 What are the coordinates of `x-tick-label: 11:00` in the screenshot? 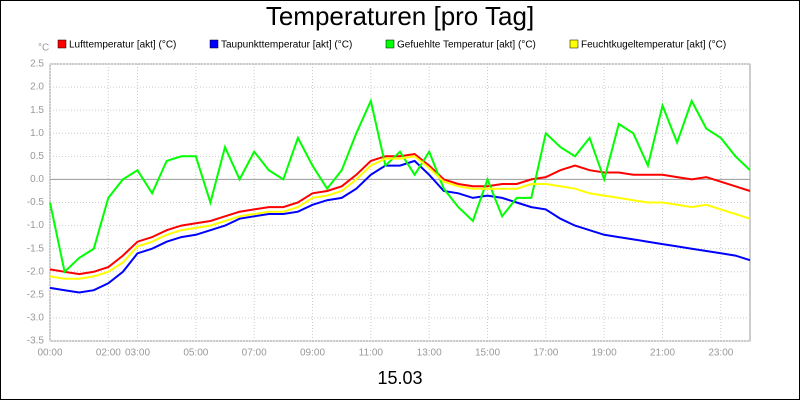 It's located at (371, 353).